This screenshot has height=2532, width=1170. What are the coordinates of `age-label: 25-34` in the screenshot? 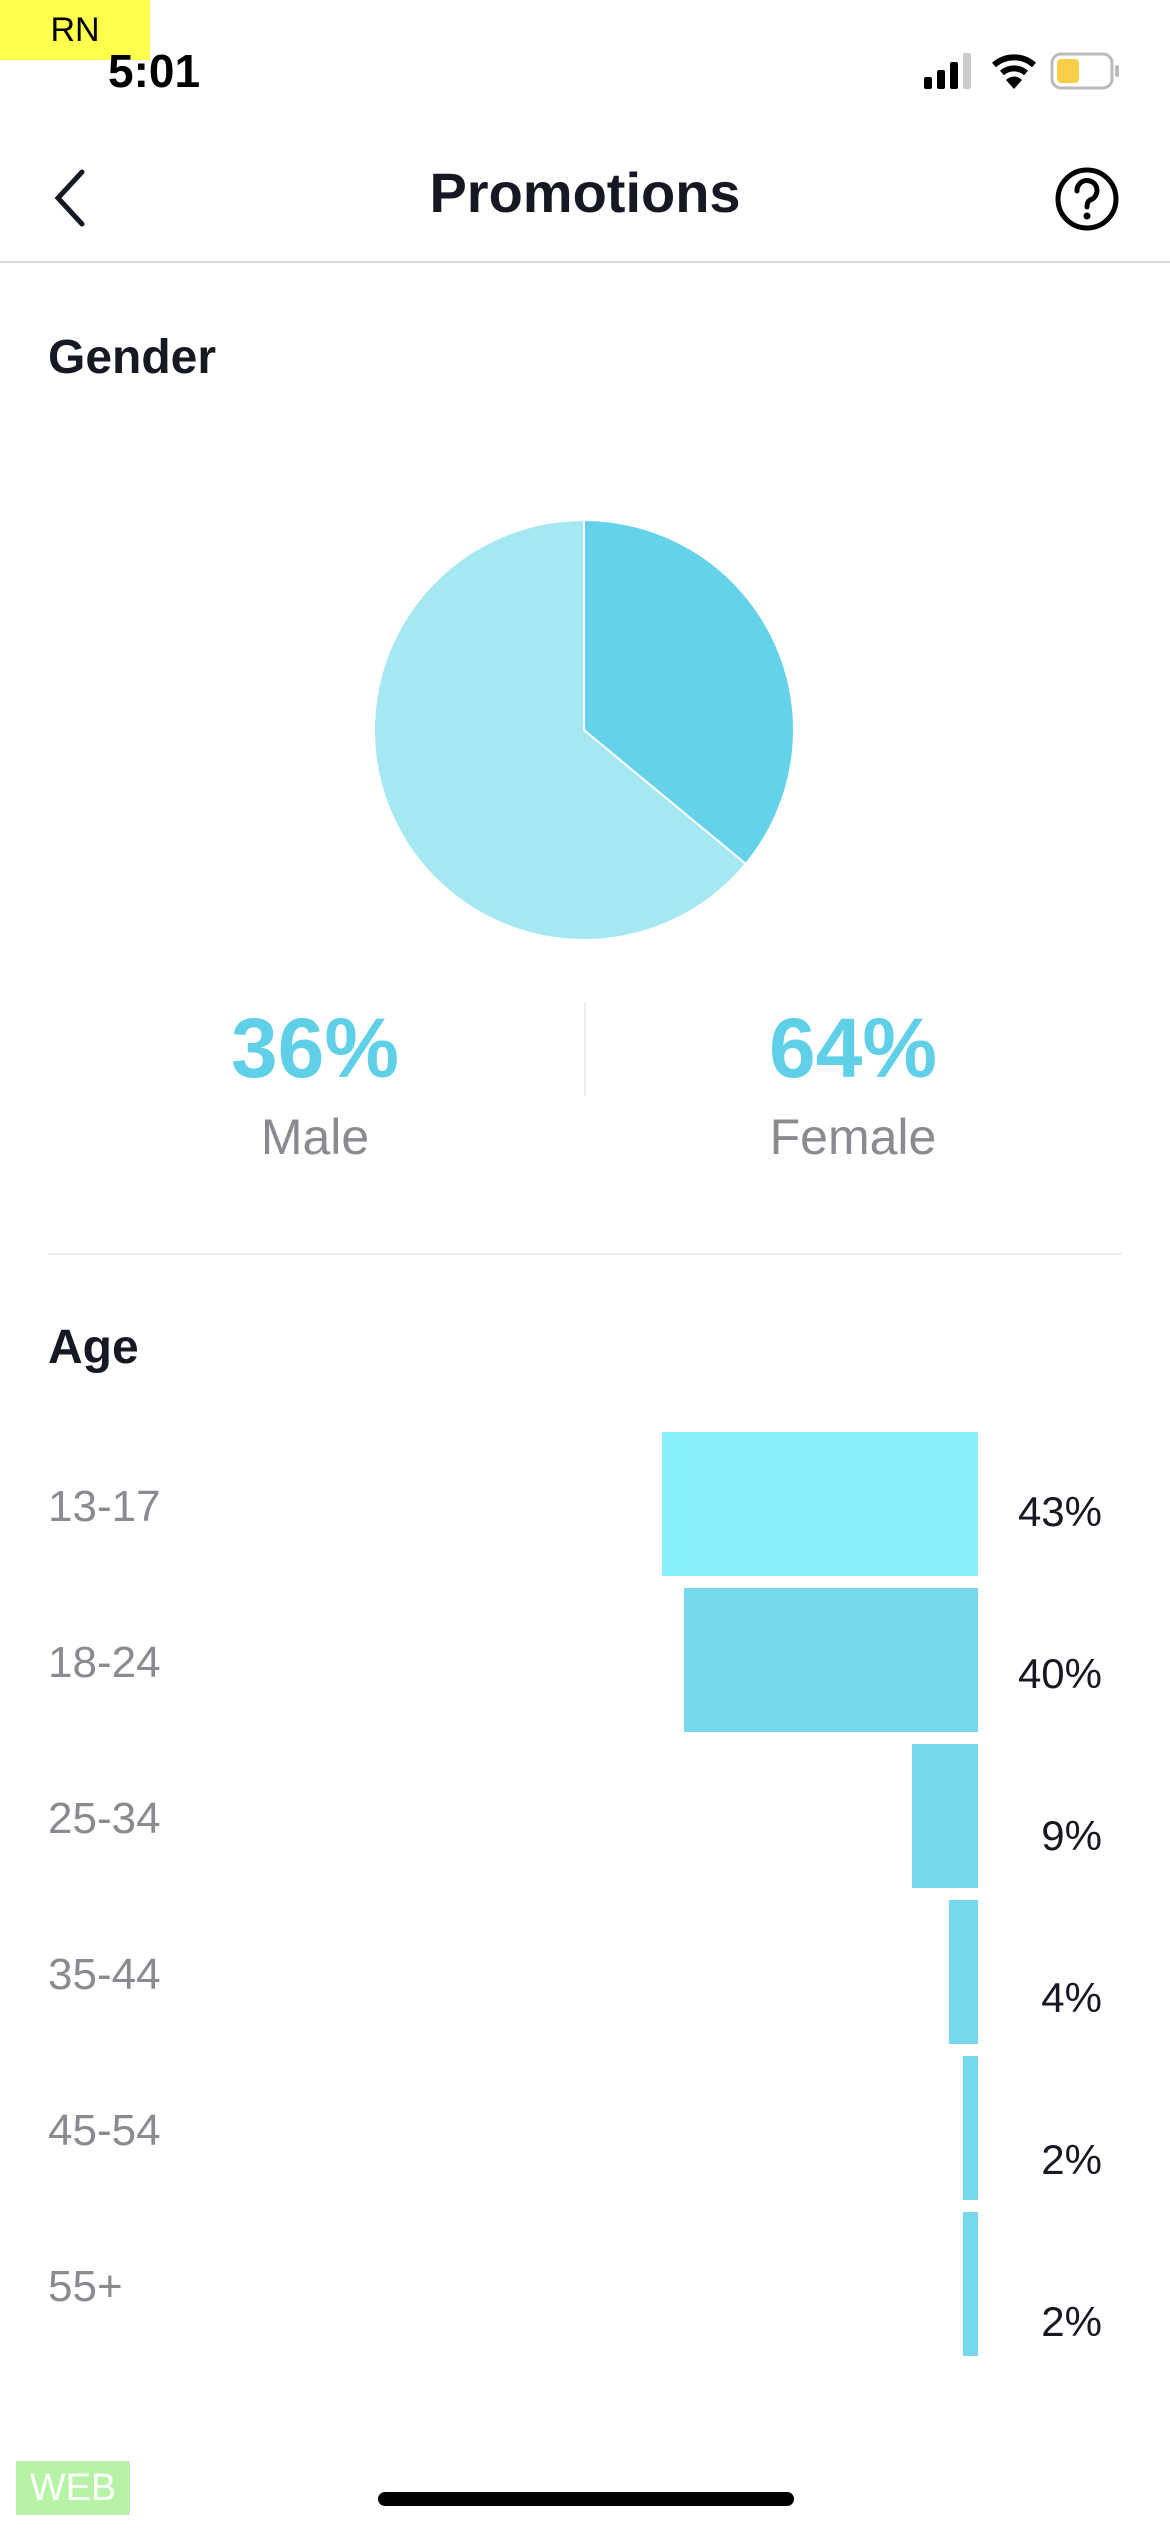 It's located at (104, 1818).